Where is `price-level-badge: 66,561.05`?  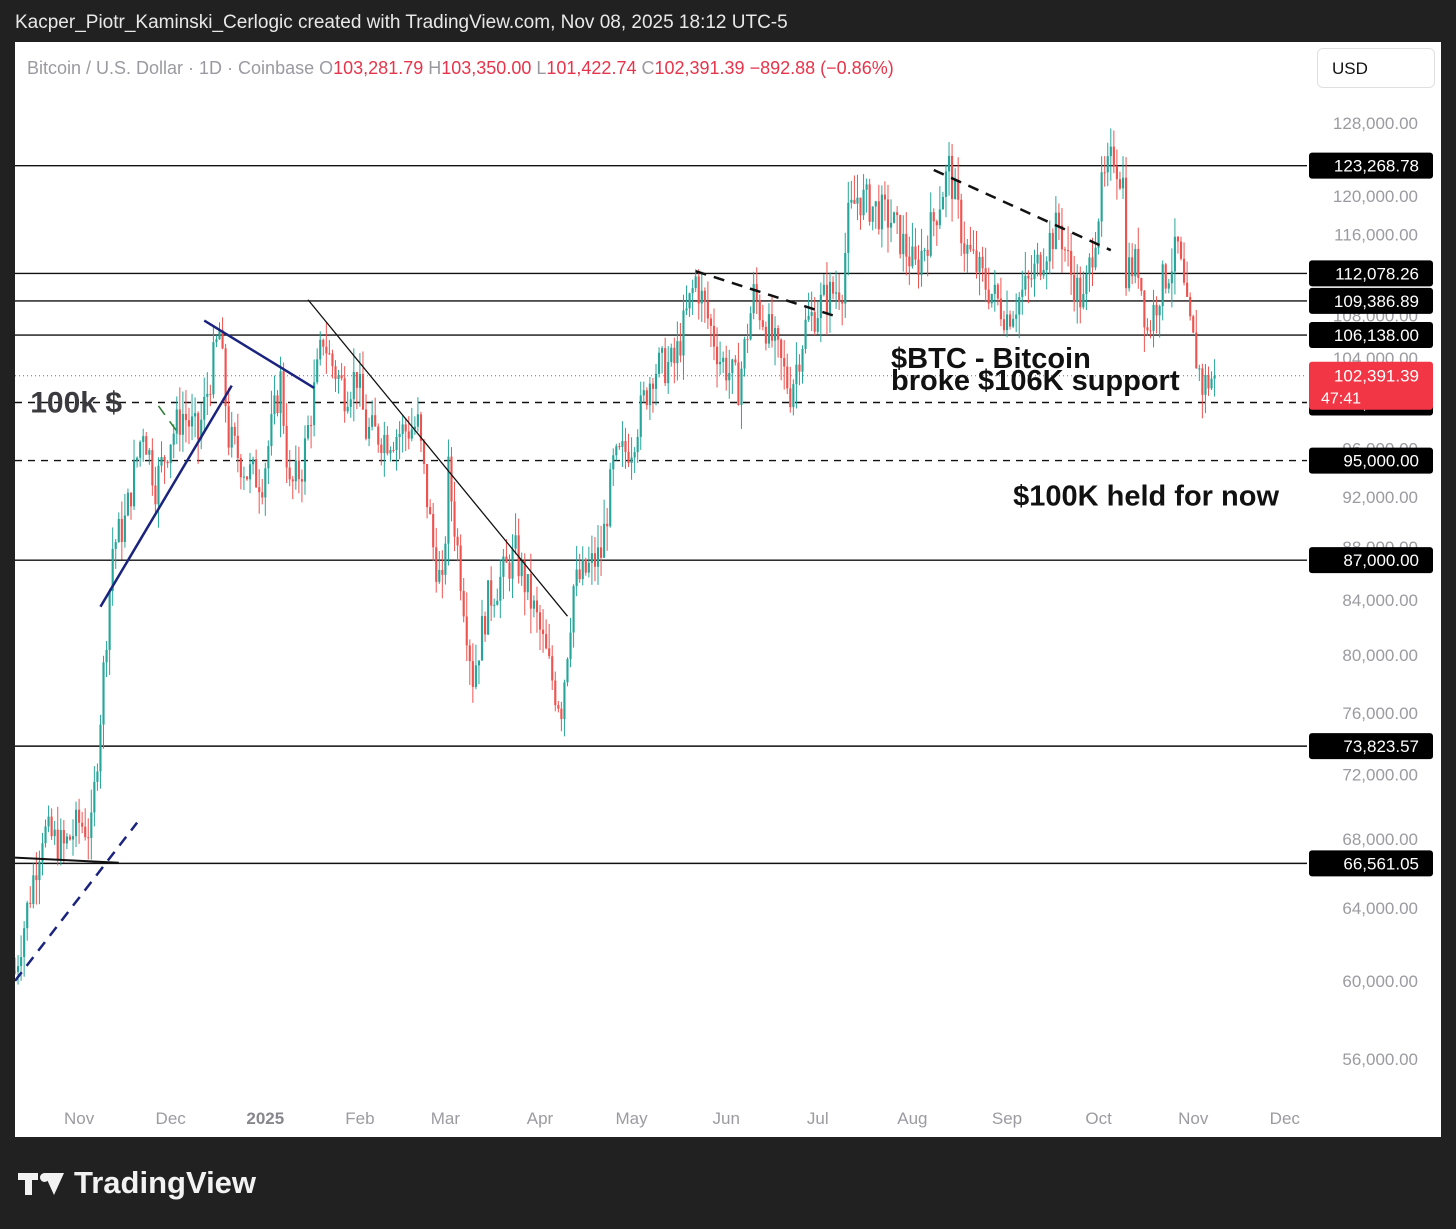
price-level-badge: 66,561.05 is located at coordinates (1371, 863).